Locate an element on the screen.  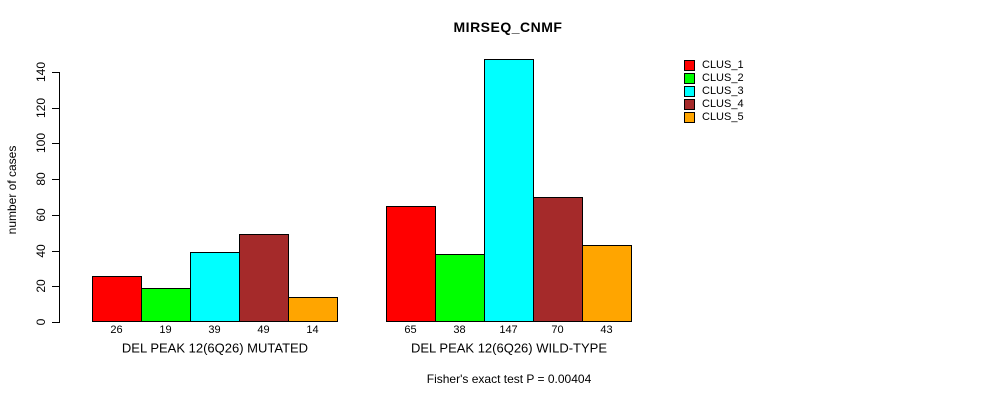
bar-value-label: 26 is located at coordinates (116, 330).